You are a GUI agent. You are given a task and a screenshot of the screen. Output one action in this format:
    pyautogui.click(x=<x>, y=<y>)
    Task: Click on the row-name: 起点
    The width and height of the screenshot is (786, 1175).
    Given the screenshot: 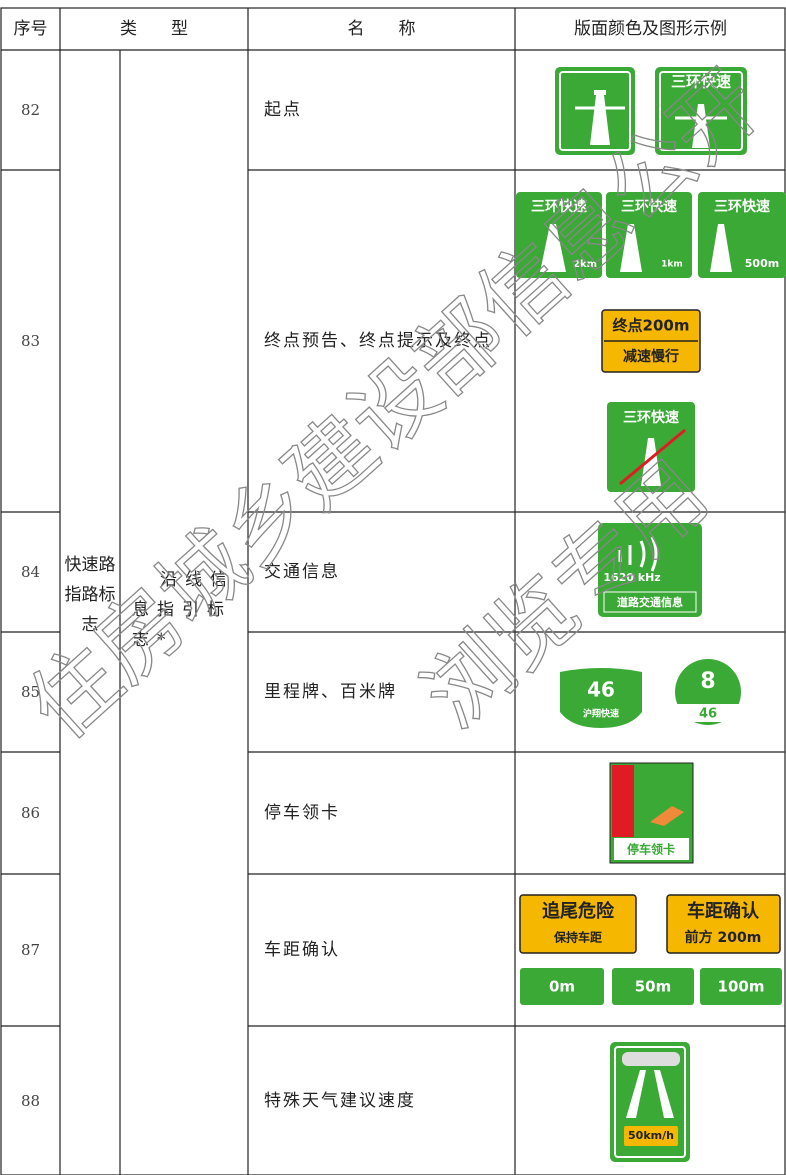 What is the action you would take?
    pyautogui.click(x=283, y=110)
    